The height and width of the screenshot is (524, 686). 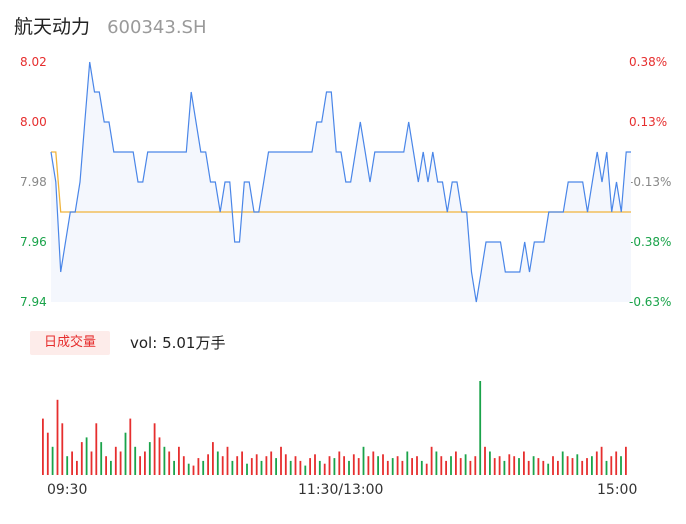 What do you see at coordinates (33, 182) in the screenshot?
I see `y-tick-label: 7.98` at bounding box center [33, 182].